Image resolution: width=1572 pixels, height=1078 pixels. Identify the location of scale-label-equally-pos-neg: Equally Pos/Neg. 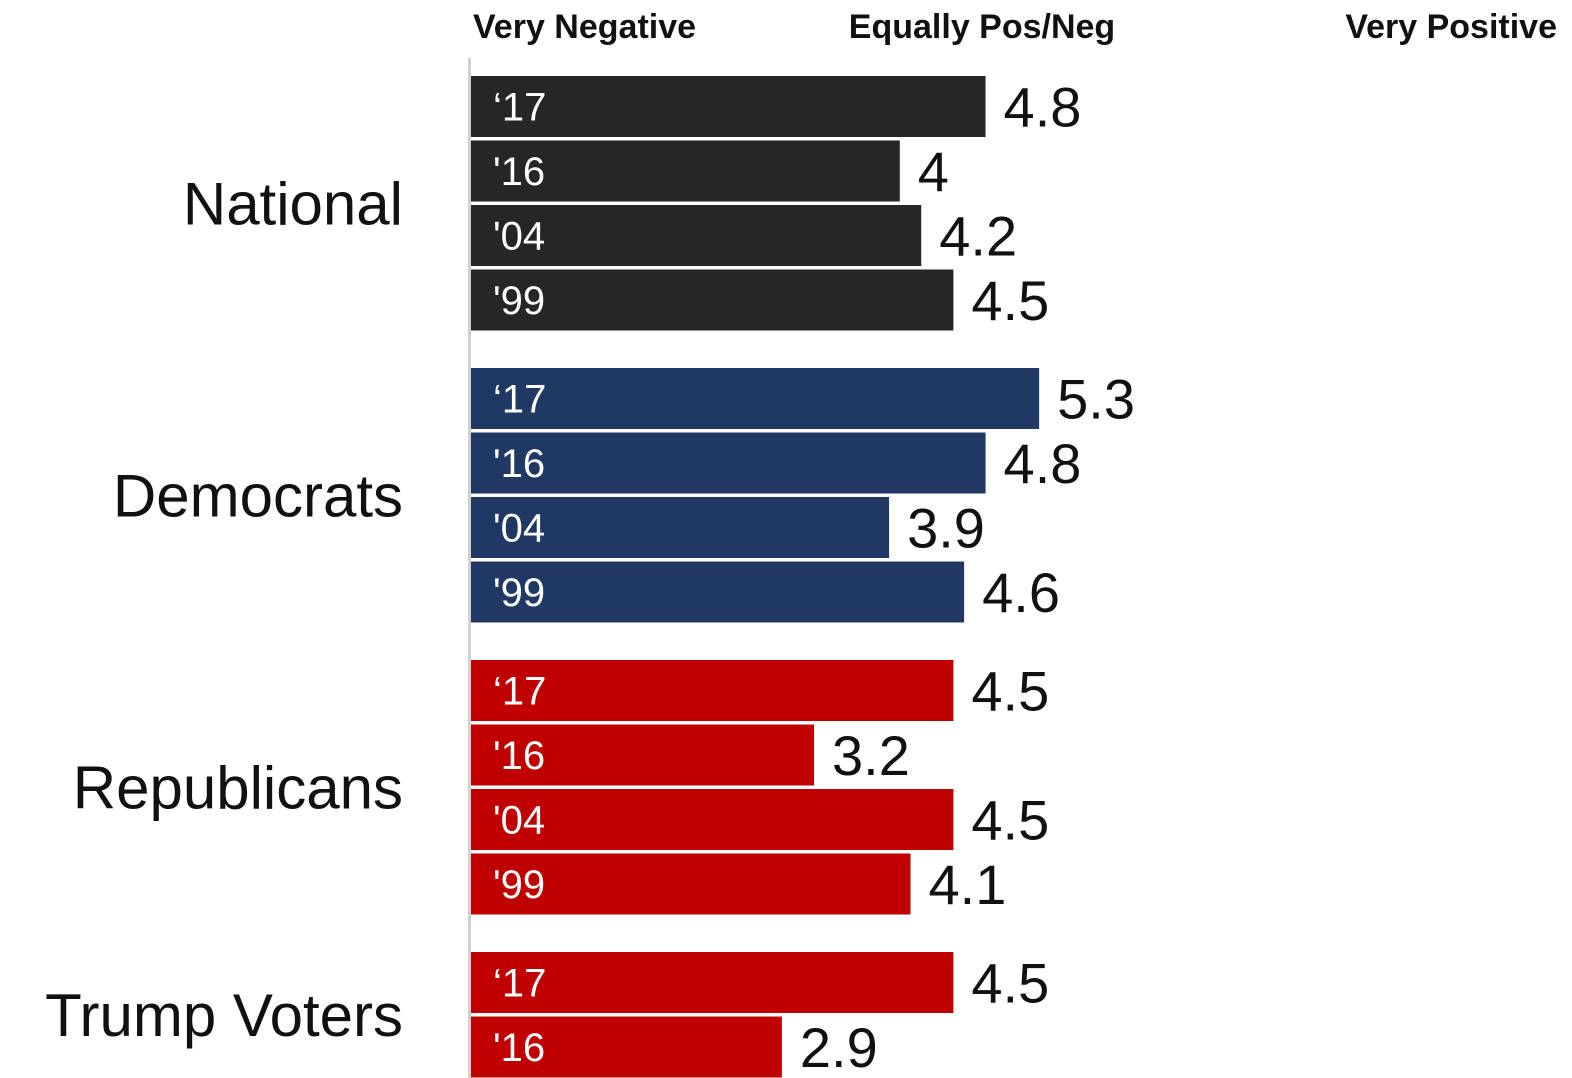
(982, 27).